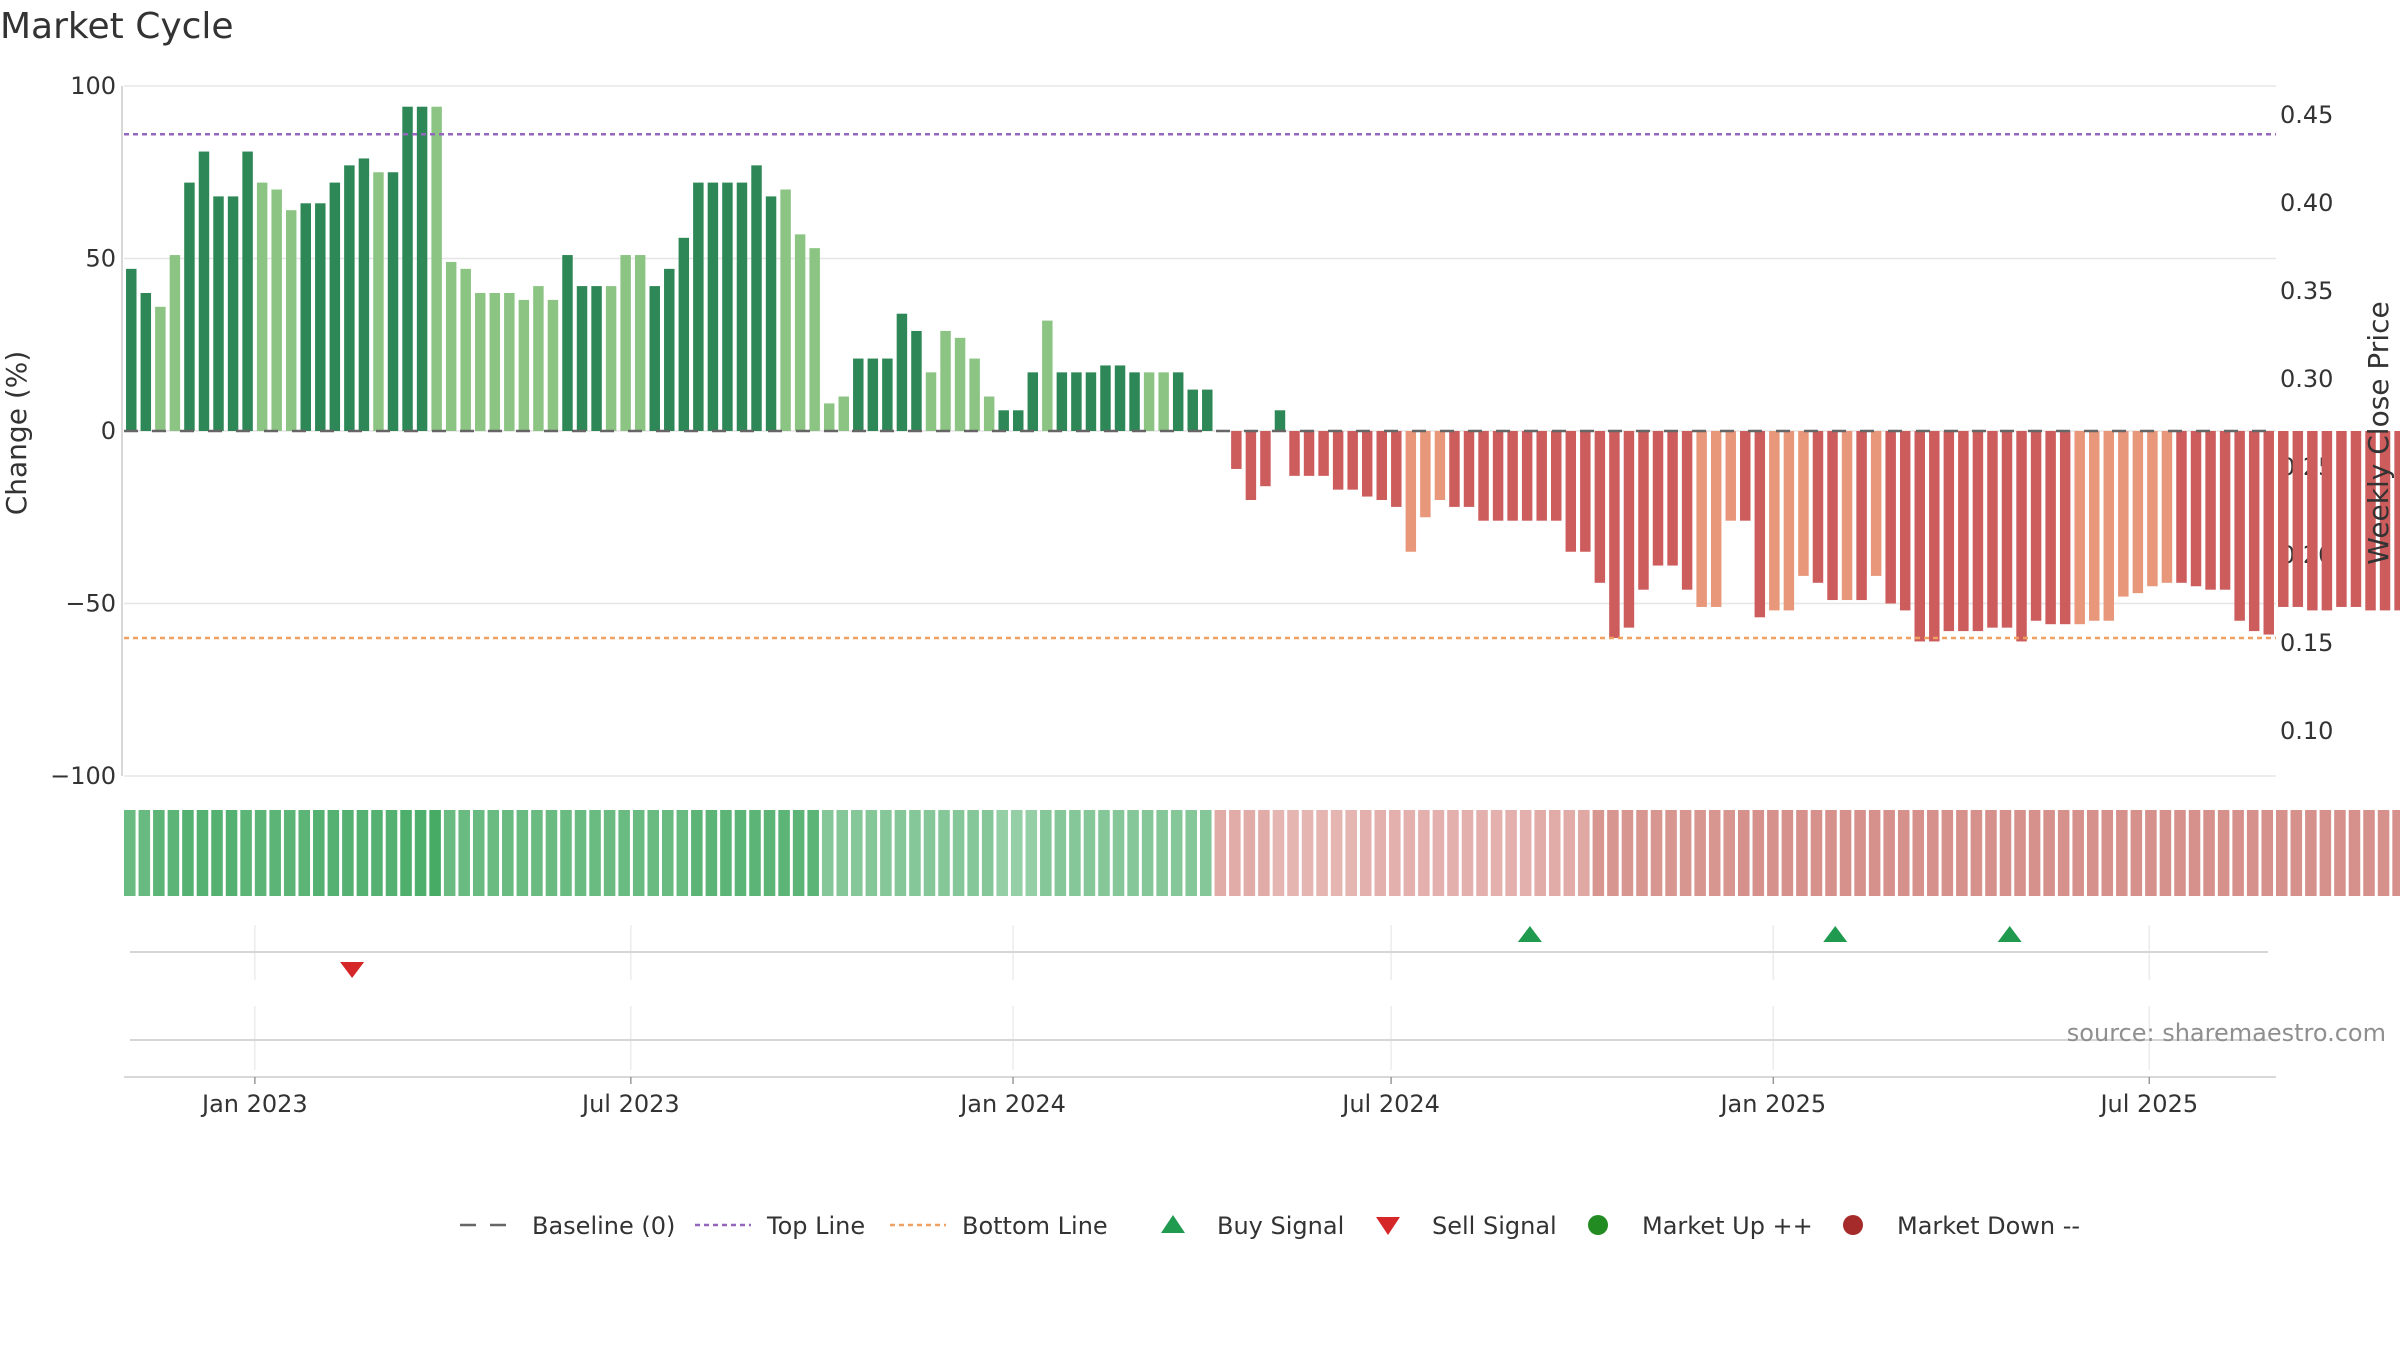 The height and width of the screenshot is (1350, 2400). What do you see at coordinates (1012, 1104) in the screenshot?
I see `x-tick-label: Jan 2024` at bounding box center [1012, 1104].